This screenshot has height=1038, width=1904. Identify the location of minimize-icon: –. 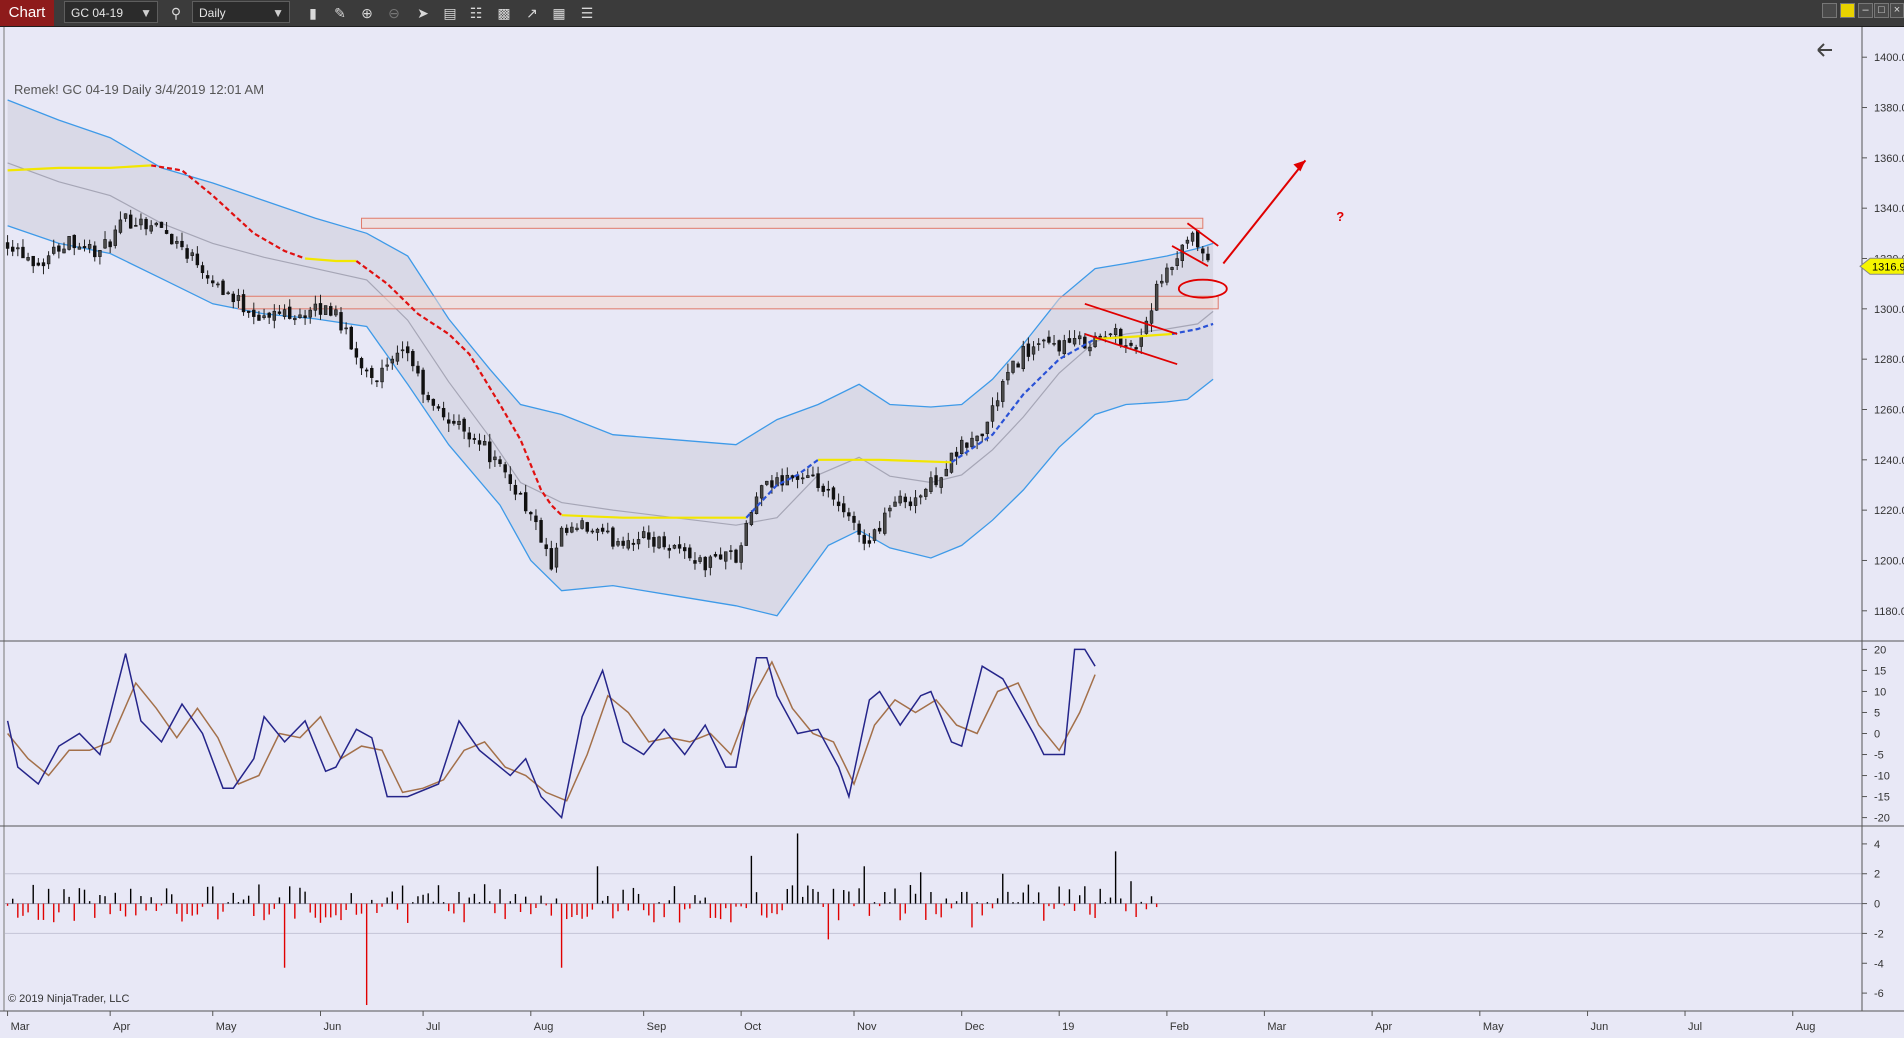
(1865, 10).